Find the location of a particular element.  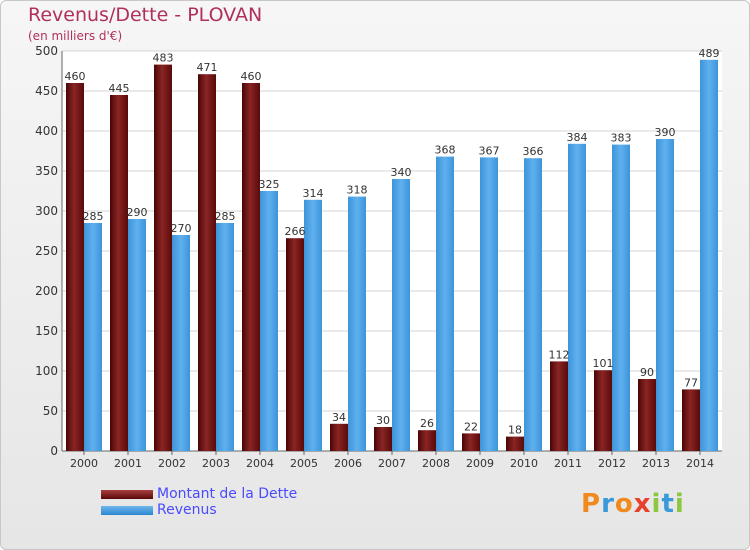

logo-letter: t is located at coordinates (668, 504).